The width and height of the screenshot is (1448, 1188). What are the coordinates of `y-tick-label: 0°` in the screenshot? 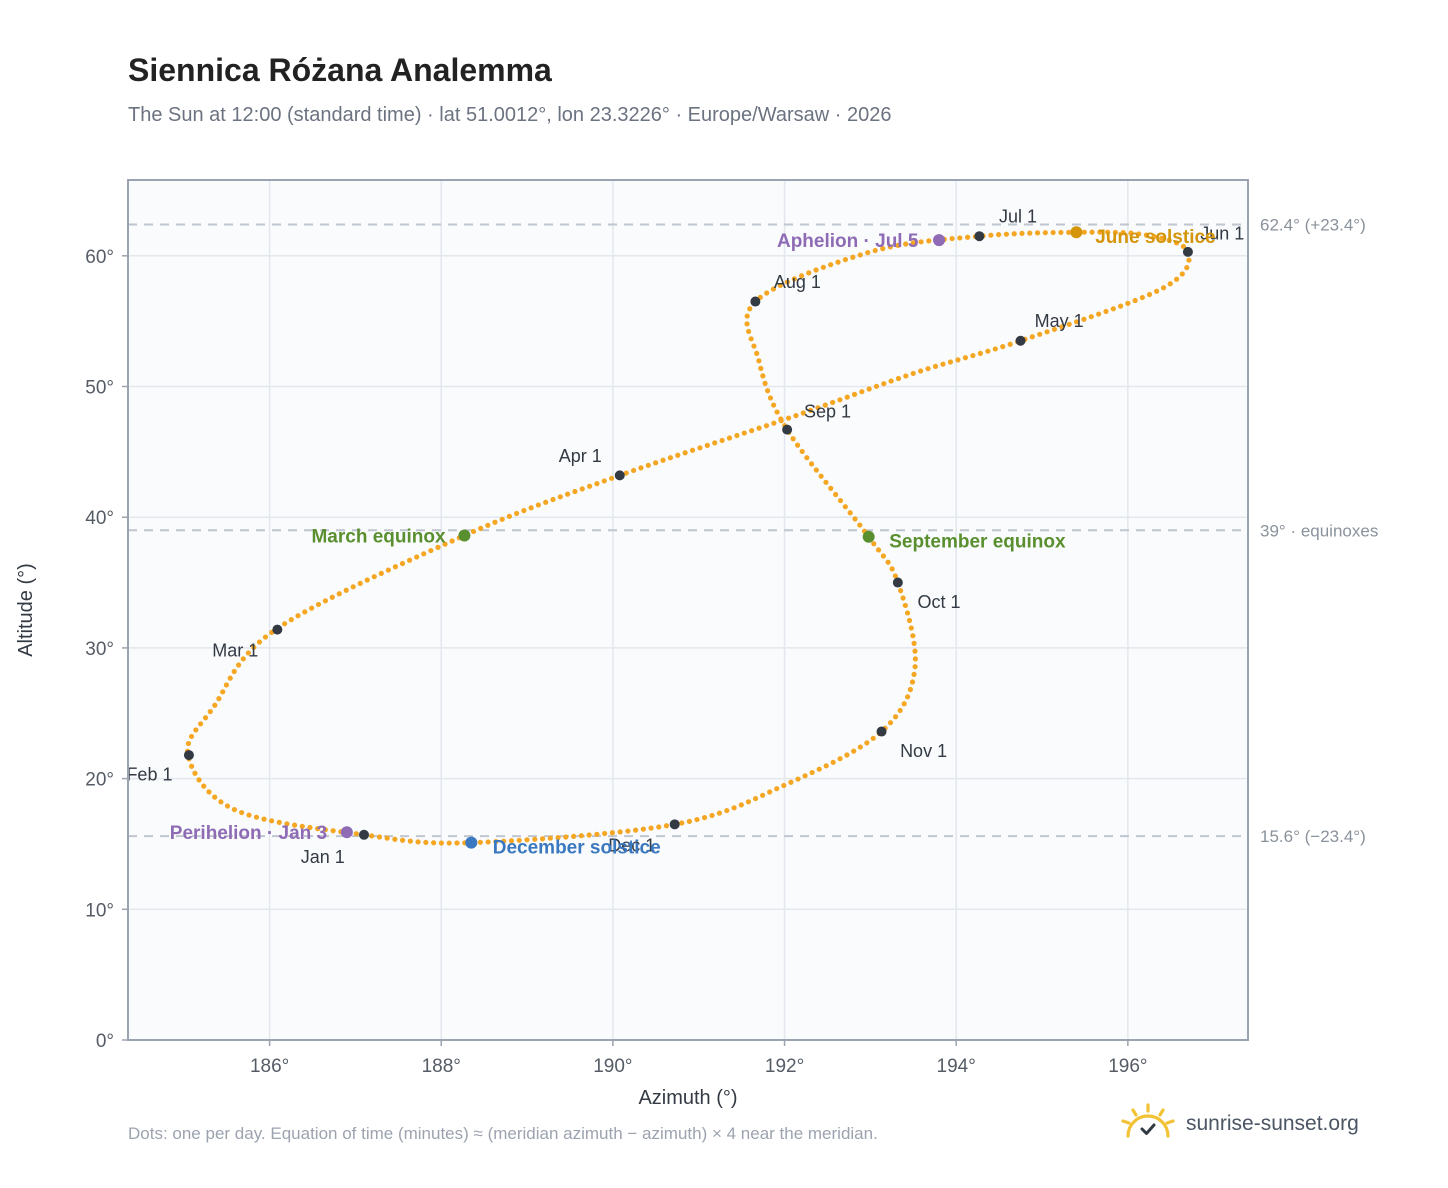 It's located at (105, 1041).